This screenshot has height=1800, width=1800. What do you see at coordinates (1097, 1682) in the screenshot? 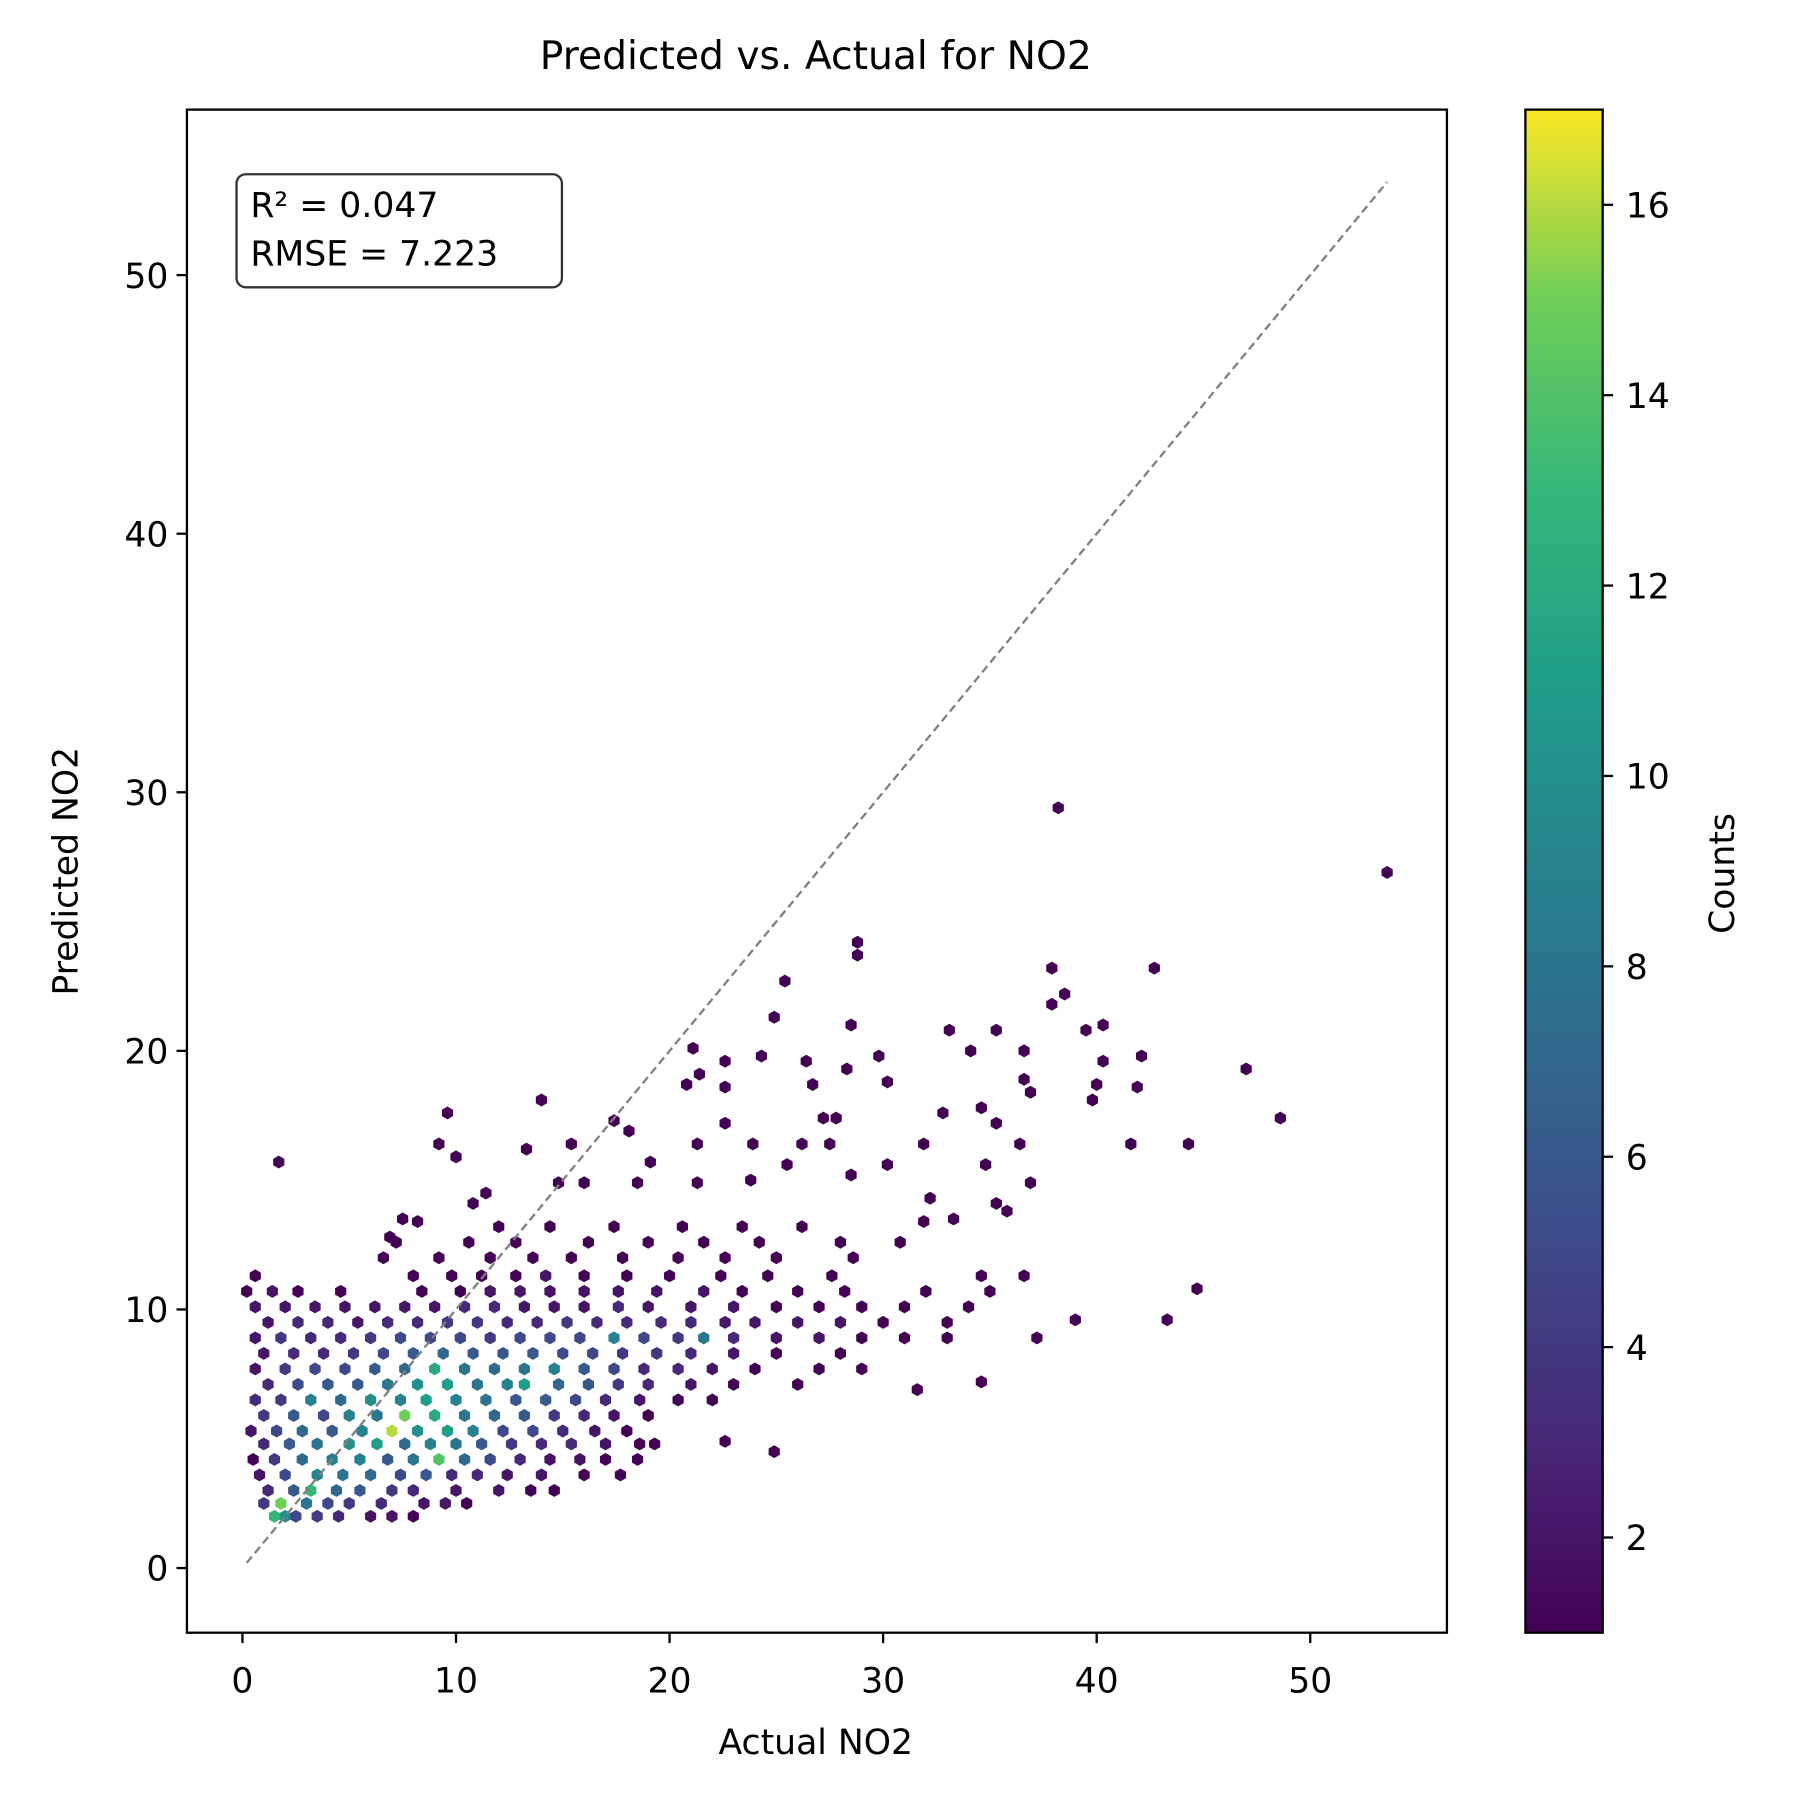
I see `x-tick-label: 40` at bounding box center [1097, 1682].